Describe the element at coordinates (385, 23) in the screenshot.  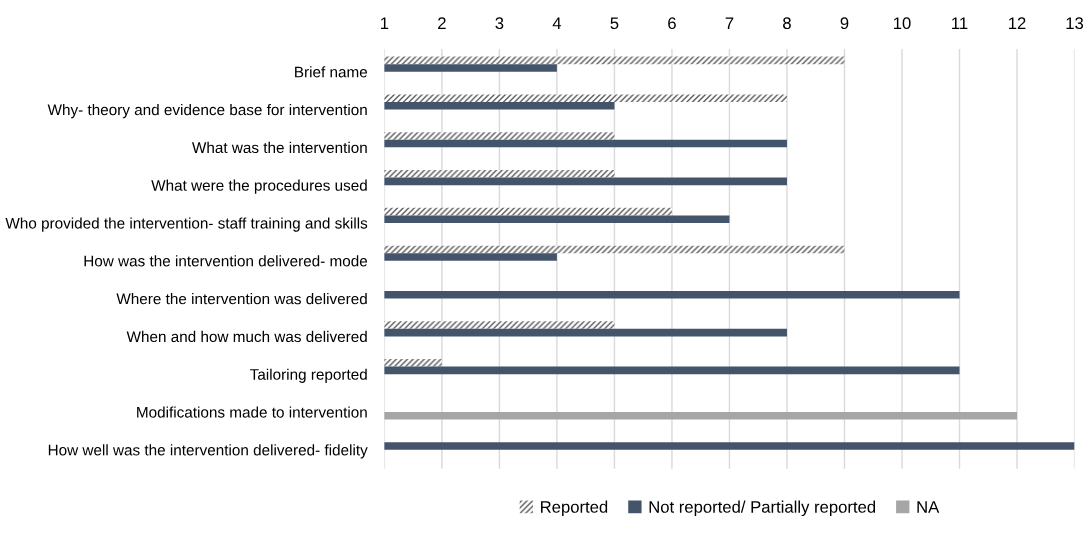
I see `x-tick-label: 1` at that location.